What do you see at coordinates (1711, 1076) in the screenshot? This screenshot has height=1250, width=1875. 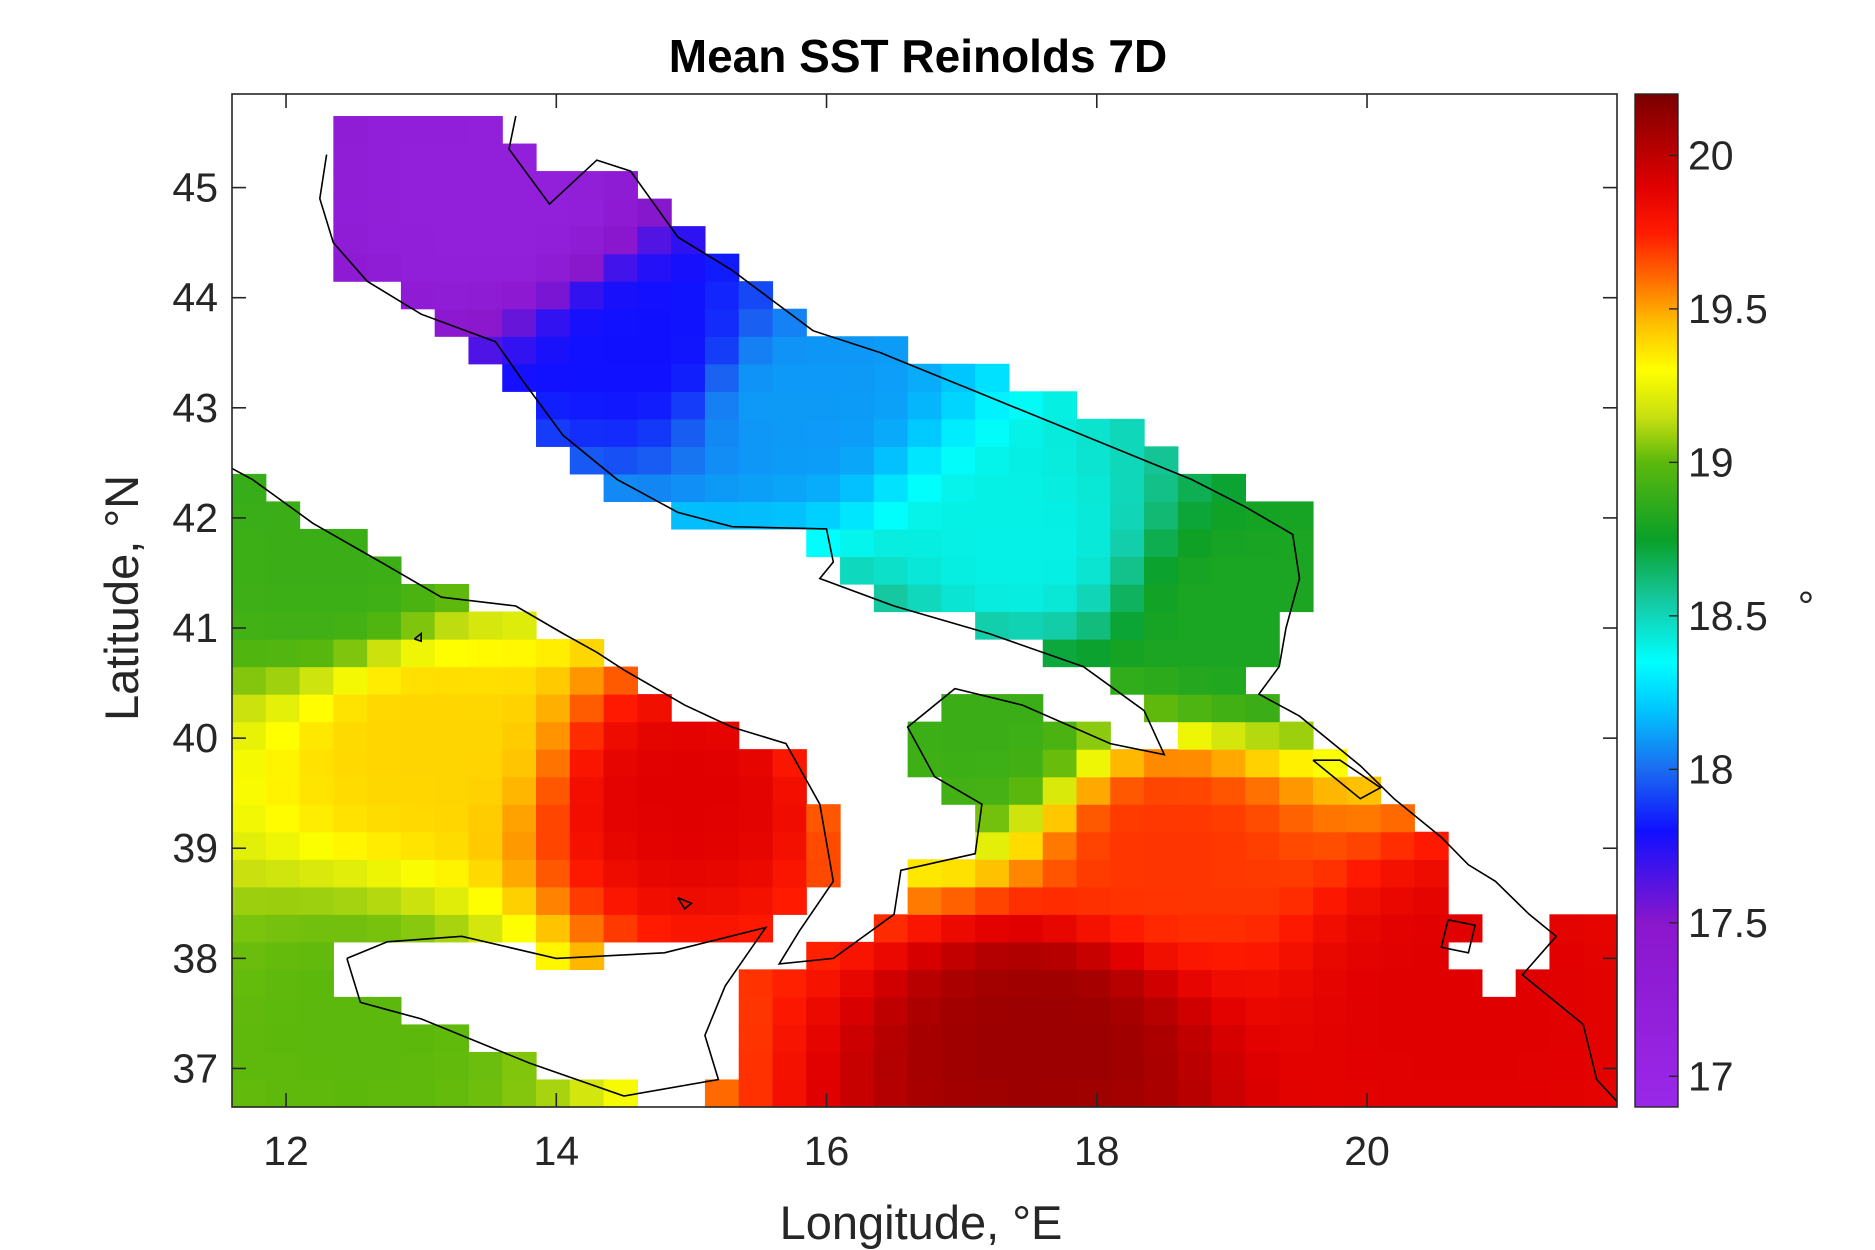 I see `colorbar-tick-label: 17` at bounding box center [1711, 1076].